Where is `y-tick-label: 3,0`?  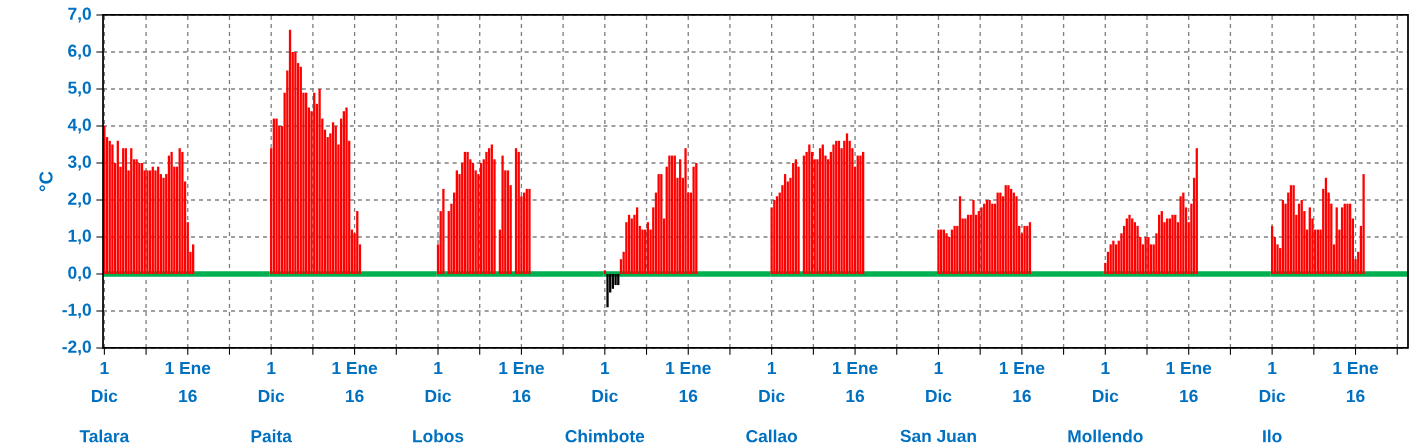
y-tick-label: 3,0 is located at coordinates (79, 163).